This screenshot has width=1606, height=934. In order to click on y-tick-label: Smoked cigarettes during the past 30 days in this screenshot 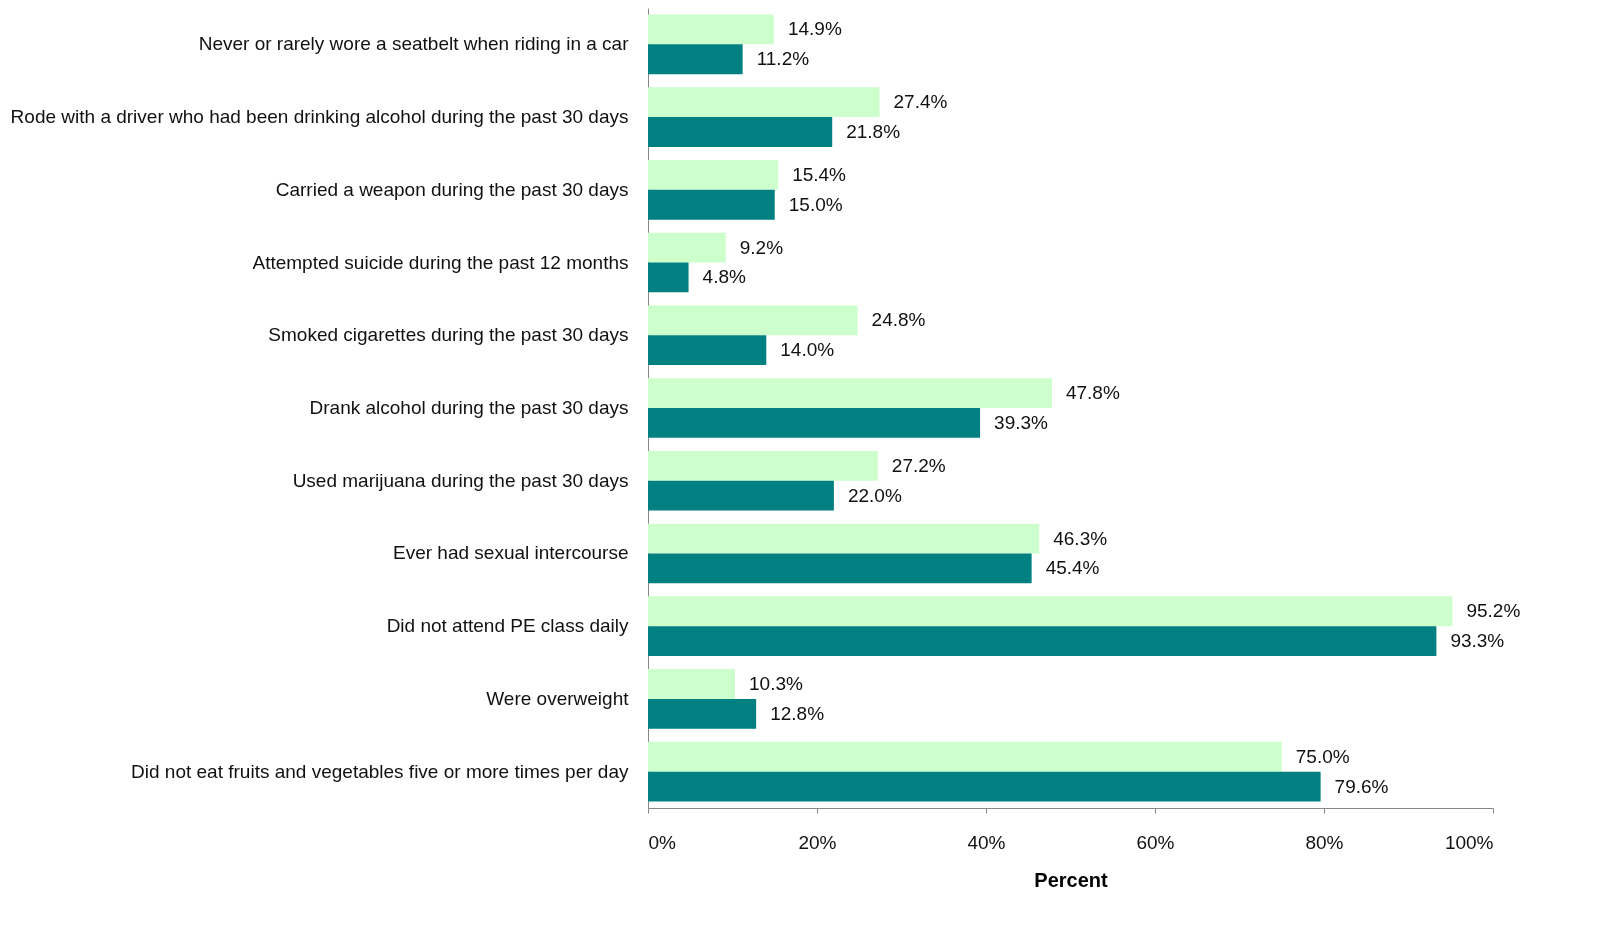, I will do `click(448, 335)`.